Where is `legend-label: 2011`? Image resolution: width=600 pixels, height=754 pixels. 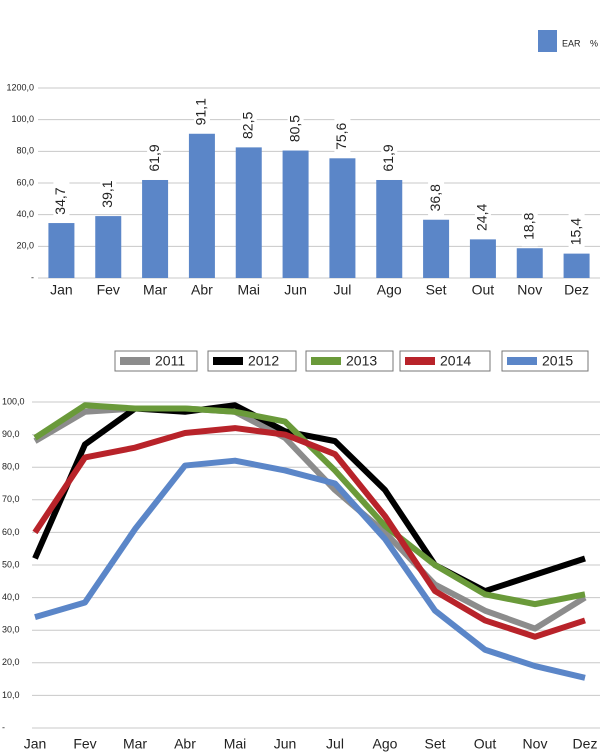 legend-label: 2011 is located at coordinates (170, 361).